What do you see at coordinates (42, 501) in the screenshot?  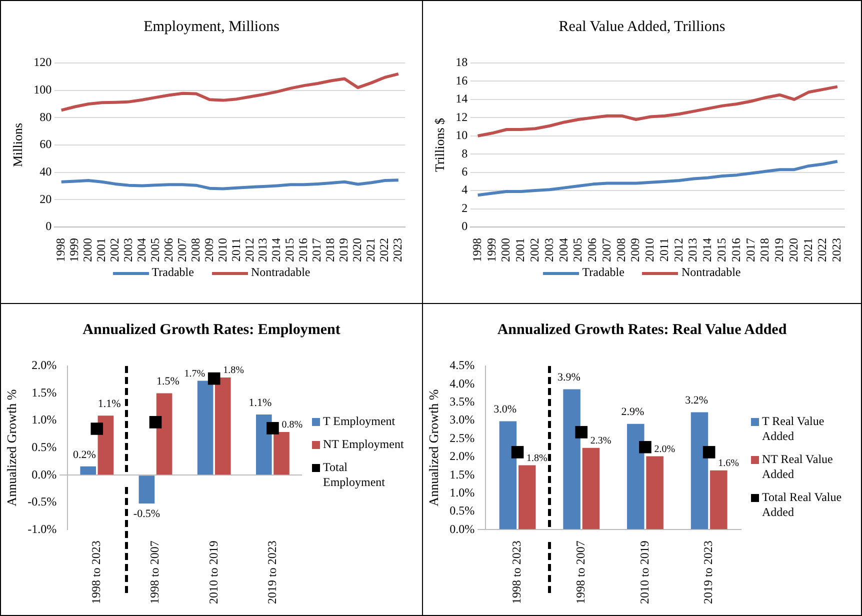 I see `y-tick-label: -0.5%` at bounding box center [42, 501].